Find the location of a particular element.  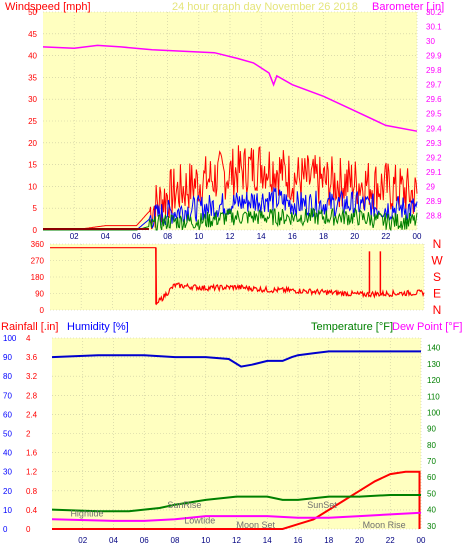

wind-y-tick-label: 50 is located at coordinates (32, 12).